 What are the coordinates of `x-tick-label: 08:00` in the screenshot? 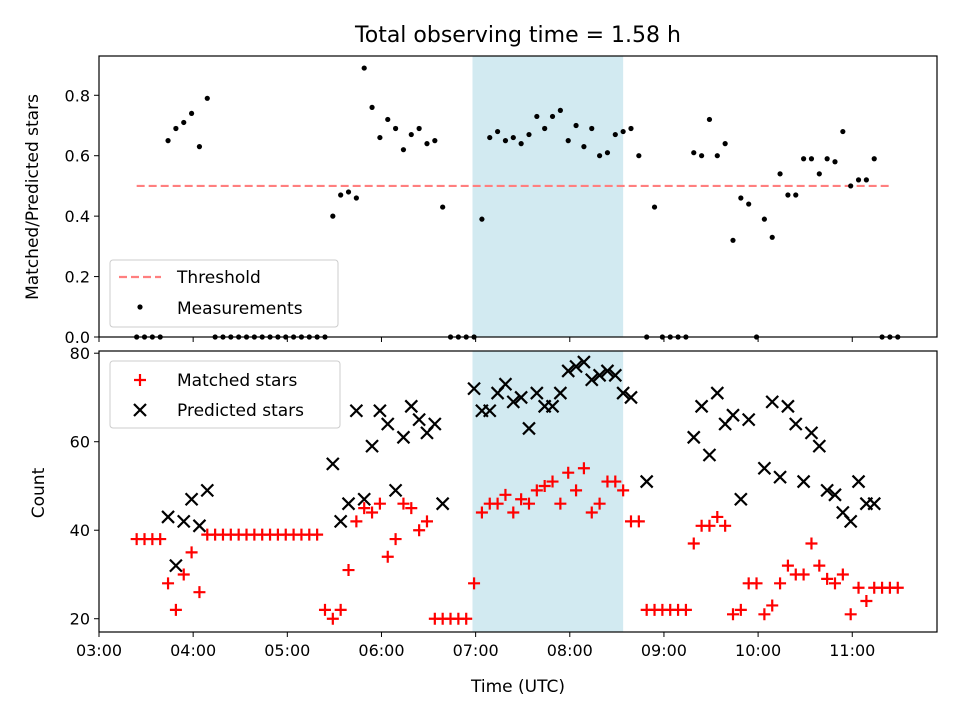 It's located at (570, 650).